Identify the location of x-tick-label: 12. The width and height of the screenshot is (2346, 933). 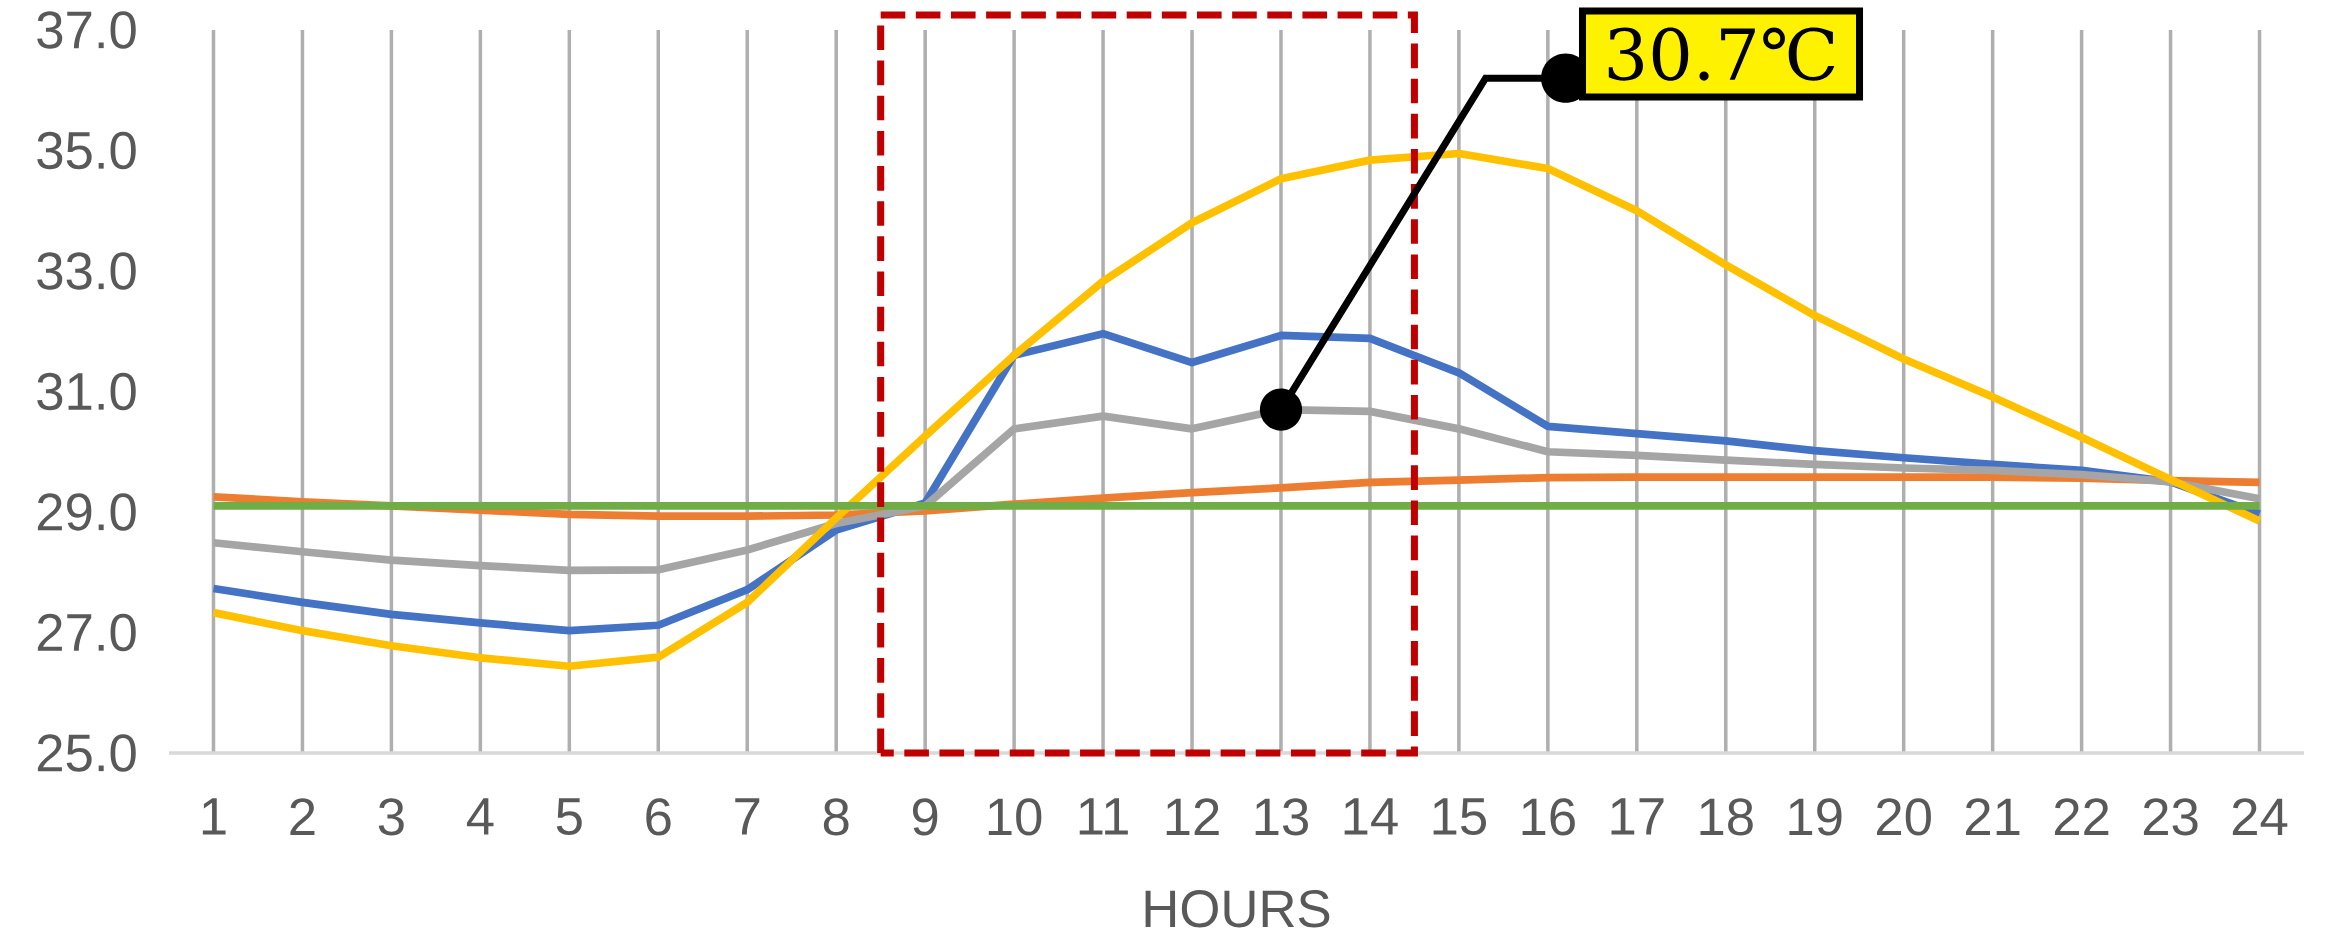
(1192, 817).